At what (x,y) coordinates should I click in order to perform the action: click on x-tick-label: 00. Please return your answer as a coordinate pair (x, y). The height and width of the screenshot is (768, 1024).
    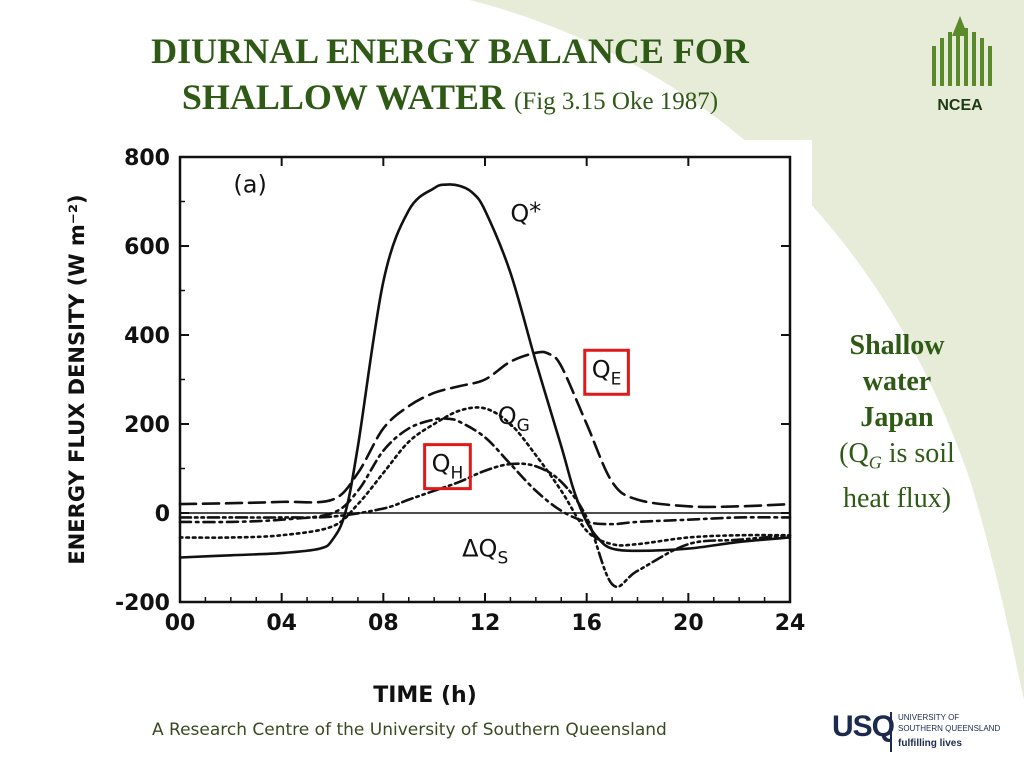
    Looking at the image, I should click on (180, 623).